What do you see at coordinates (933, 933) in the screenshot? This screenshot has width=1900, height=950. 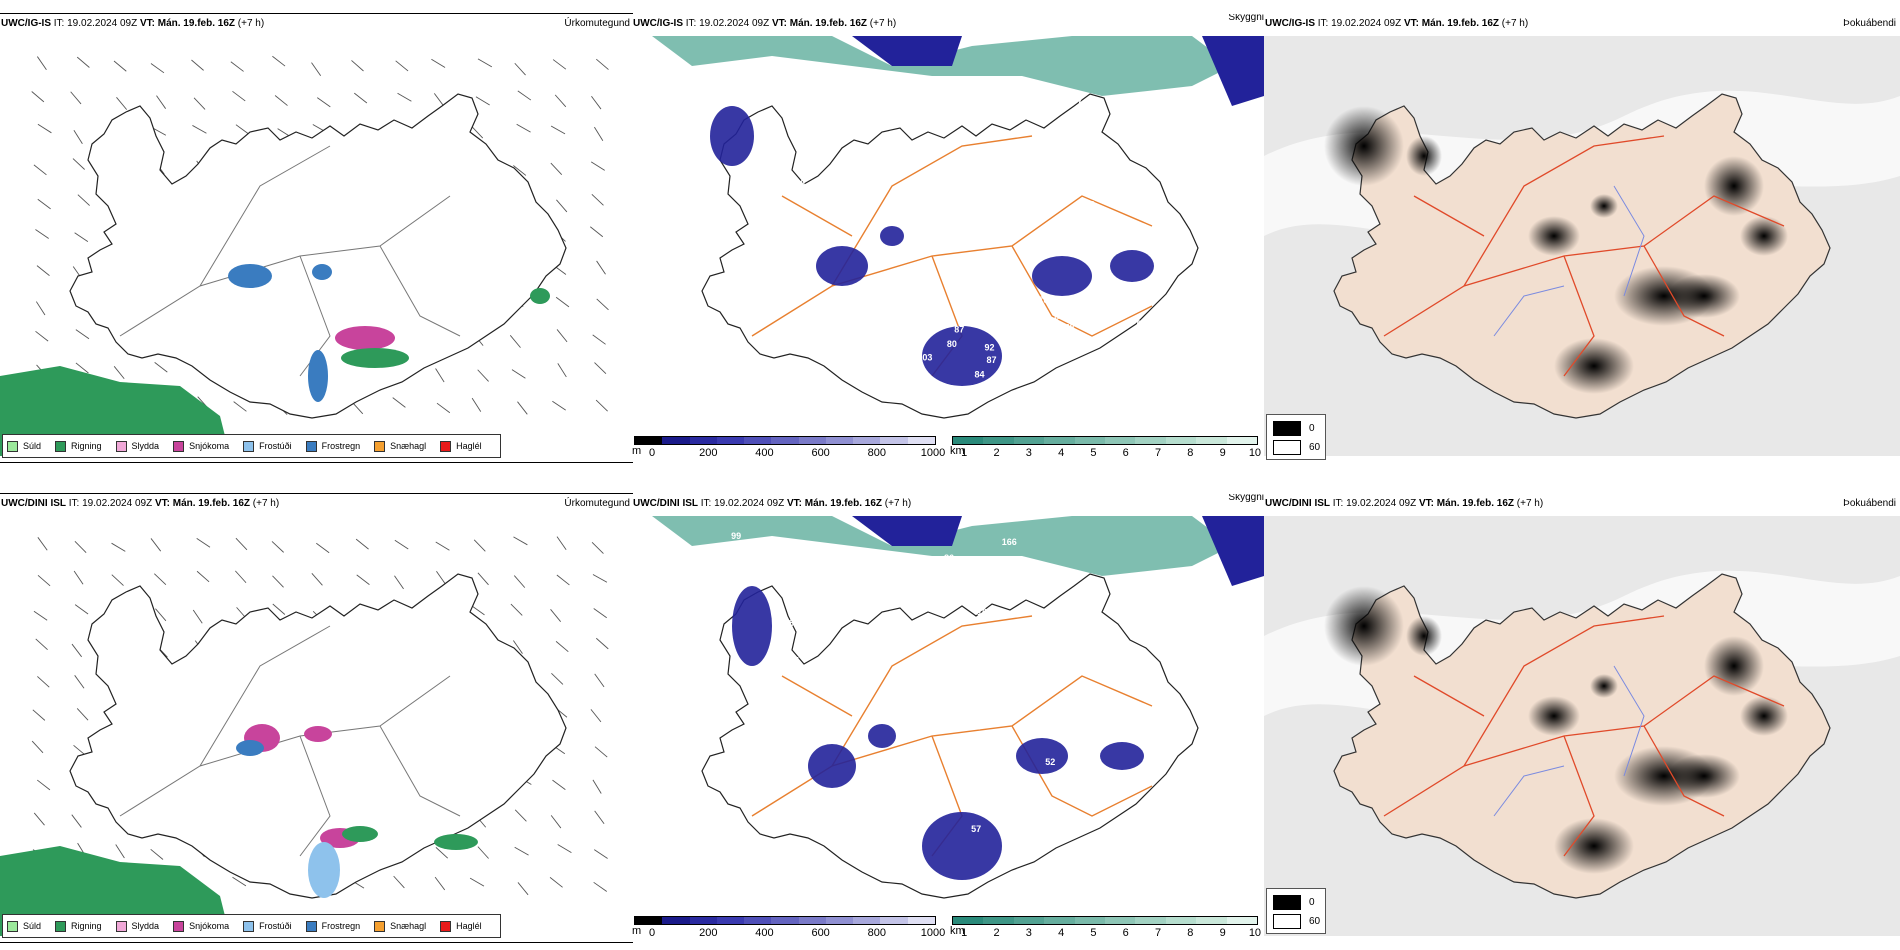 I see `colorbar-tick-label: 1000` at bounding box center [933, 933].